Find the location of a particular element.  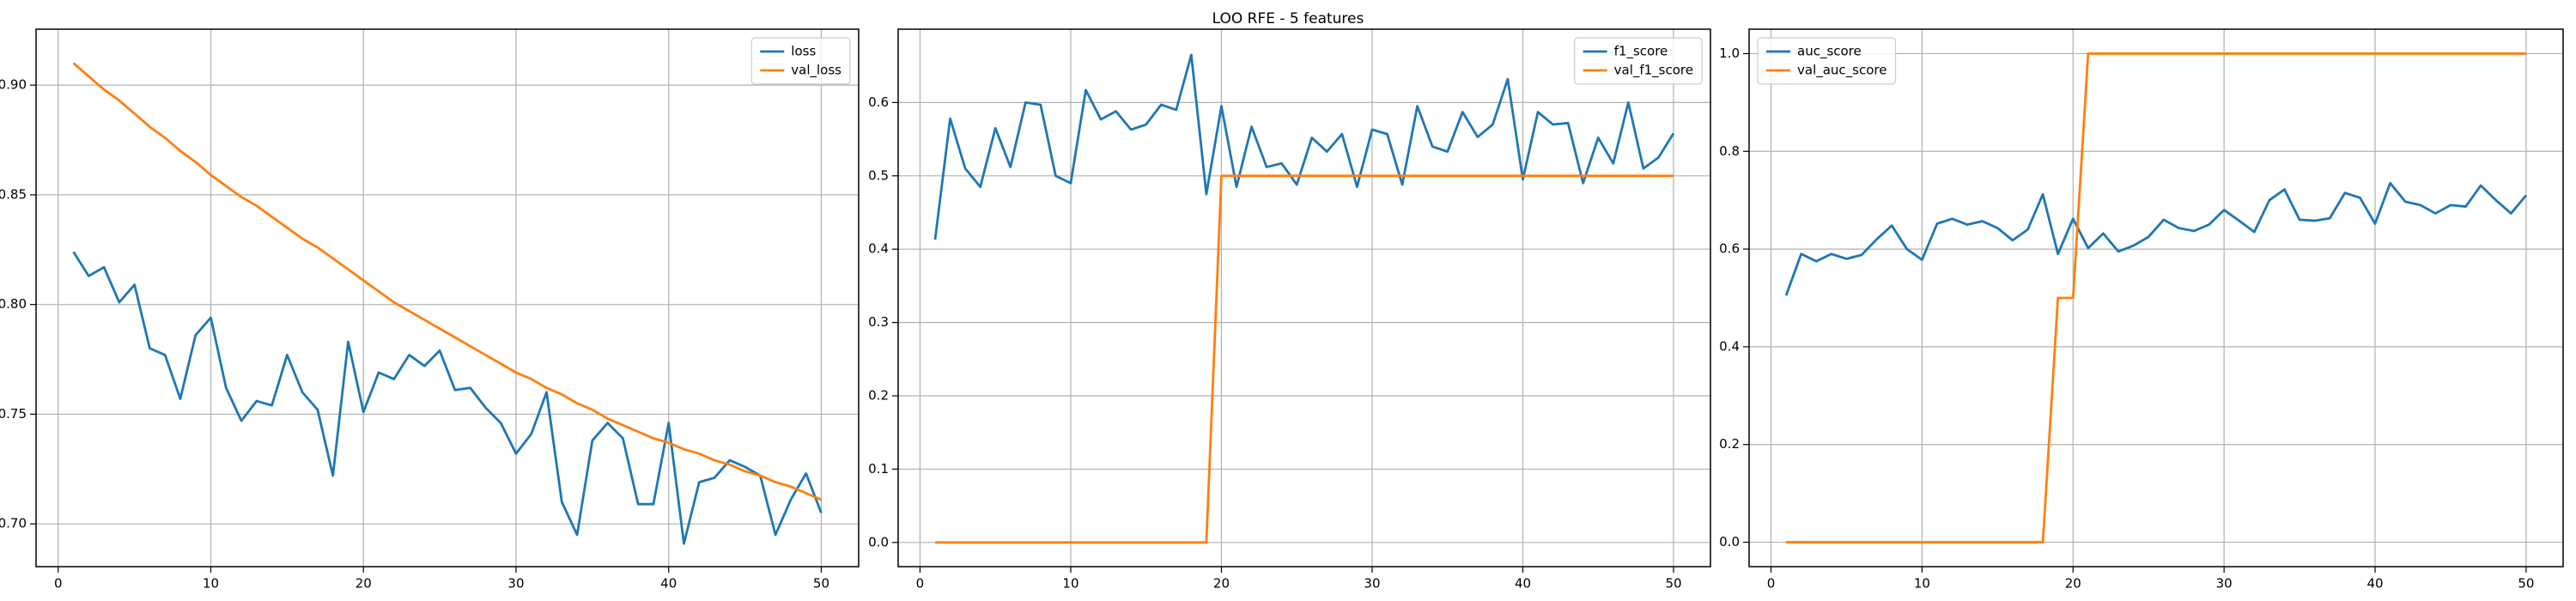

legend-label: f1_score is located at coordinates (1641, 52).